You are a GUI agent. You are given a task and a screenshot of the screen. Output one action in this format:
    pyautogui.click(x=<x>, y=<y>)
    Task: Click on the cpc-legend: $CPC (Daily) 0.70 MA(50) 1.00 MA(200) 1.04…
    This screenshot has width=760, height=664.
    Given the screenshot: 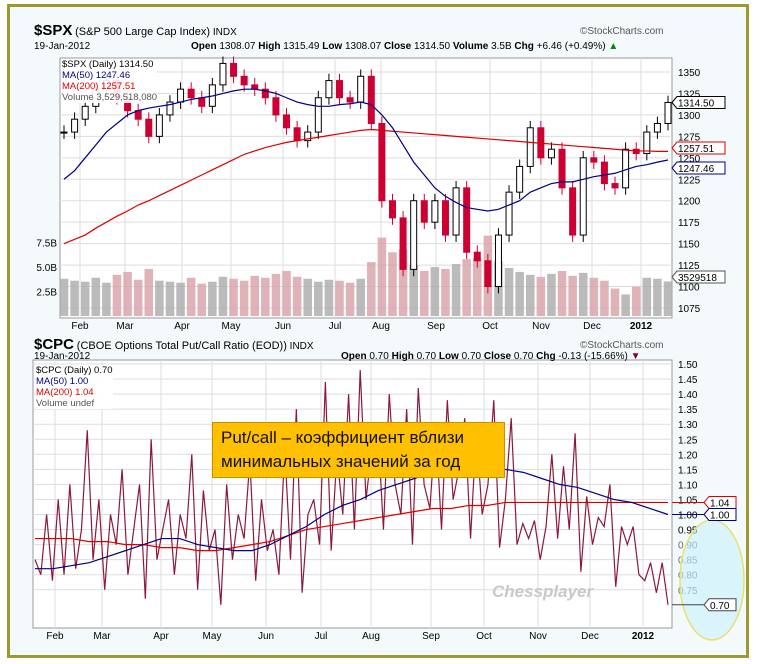 What is the action you would take?
    pyautogui.click(x=74, y=387)
    